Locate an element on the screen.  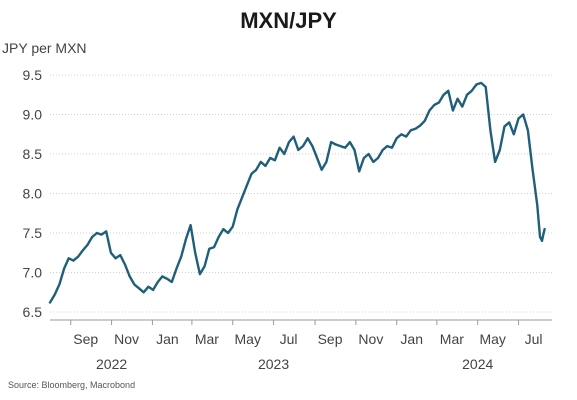
year-label: 2022 is located at coordinates (111, 364).